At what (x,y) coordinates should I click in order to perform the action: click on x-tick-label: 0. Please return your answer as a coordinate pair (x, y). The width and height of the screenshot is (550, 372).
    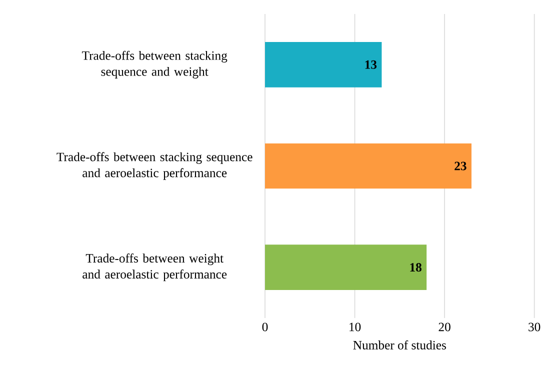
    Looking at the image, I should click on (265, 327).